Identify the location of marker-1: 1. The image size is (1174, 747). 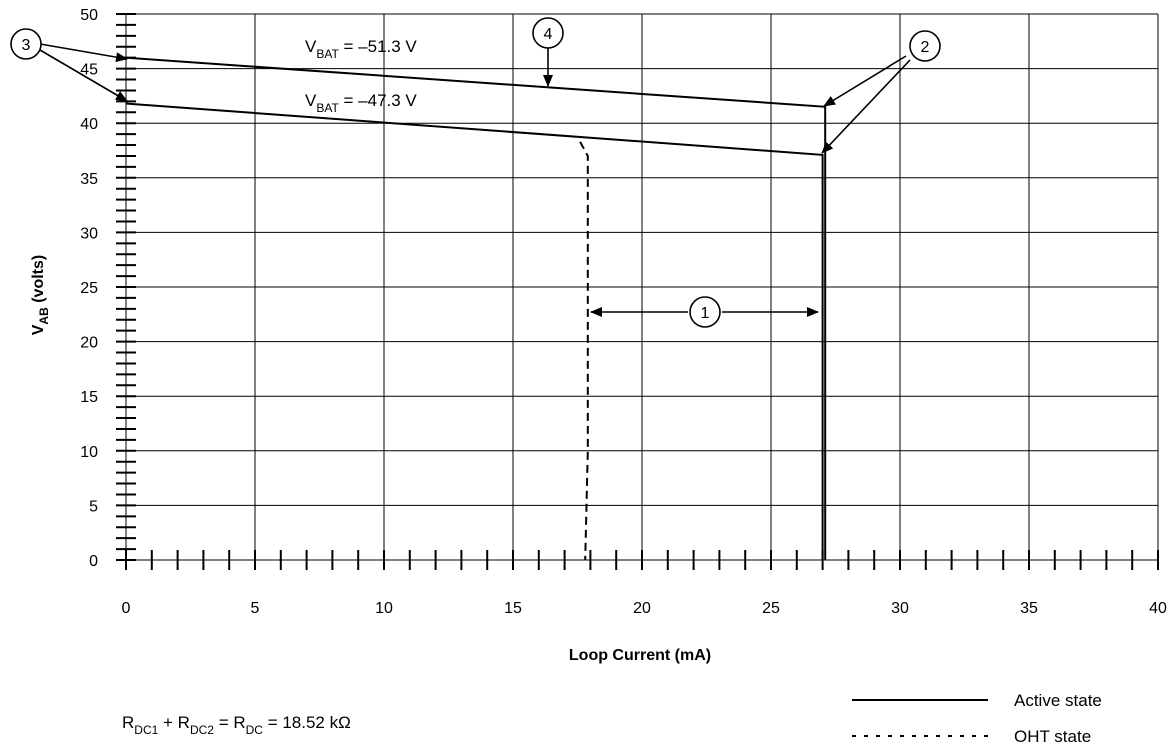
(705, 312).